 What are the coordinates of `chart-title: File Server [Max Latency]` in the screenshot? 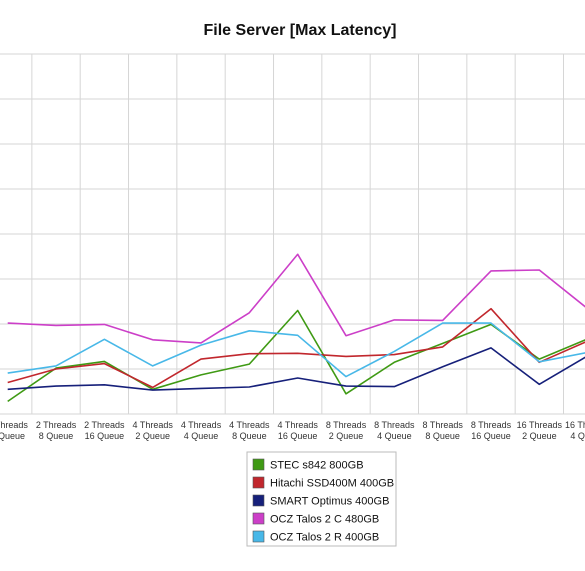 It's located at (300, 30).